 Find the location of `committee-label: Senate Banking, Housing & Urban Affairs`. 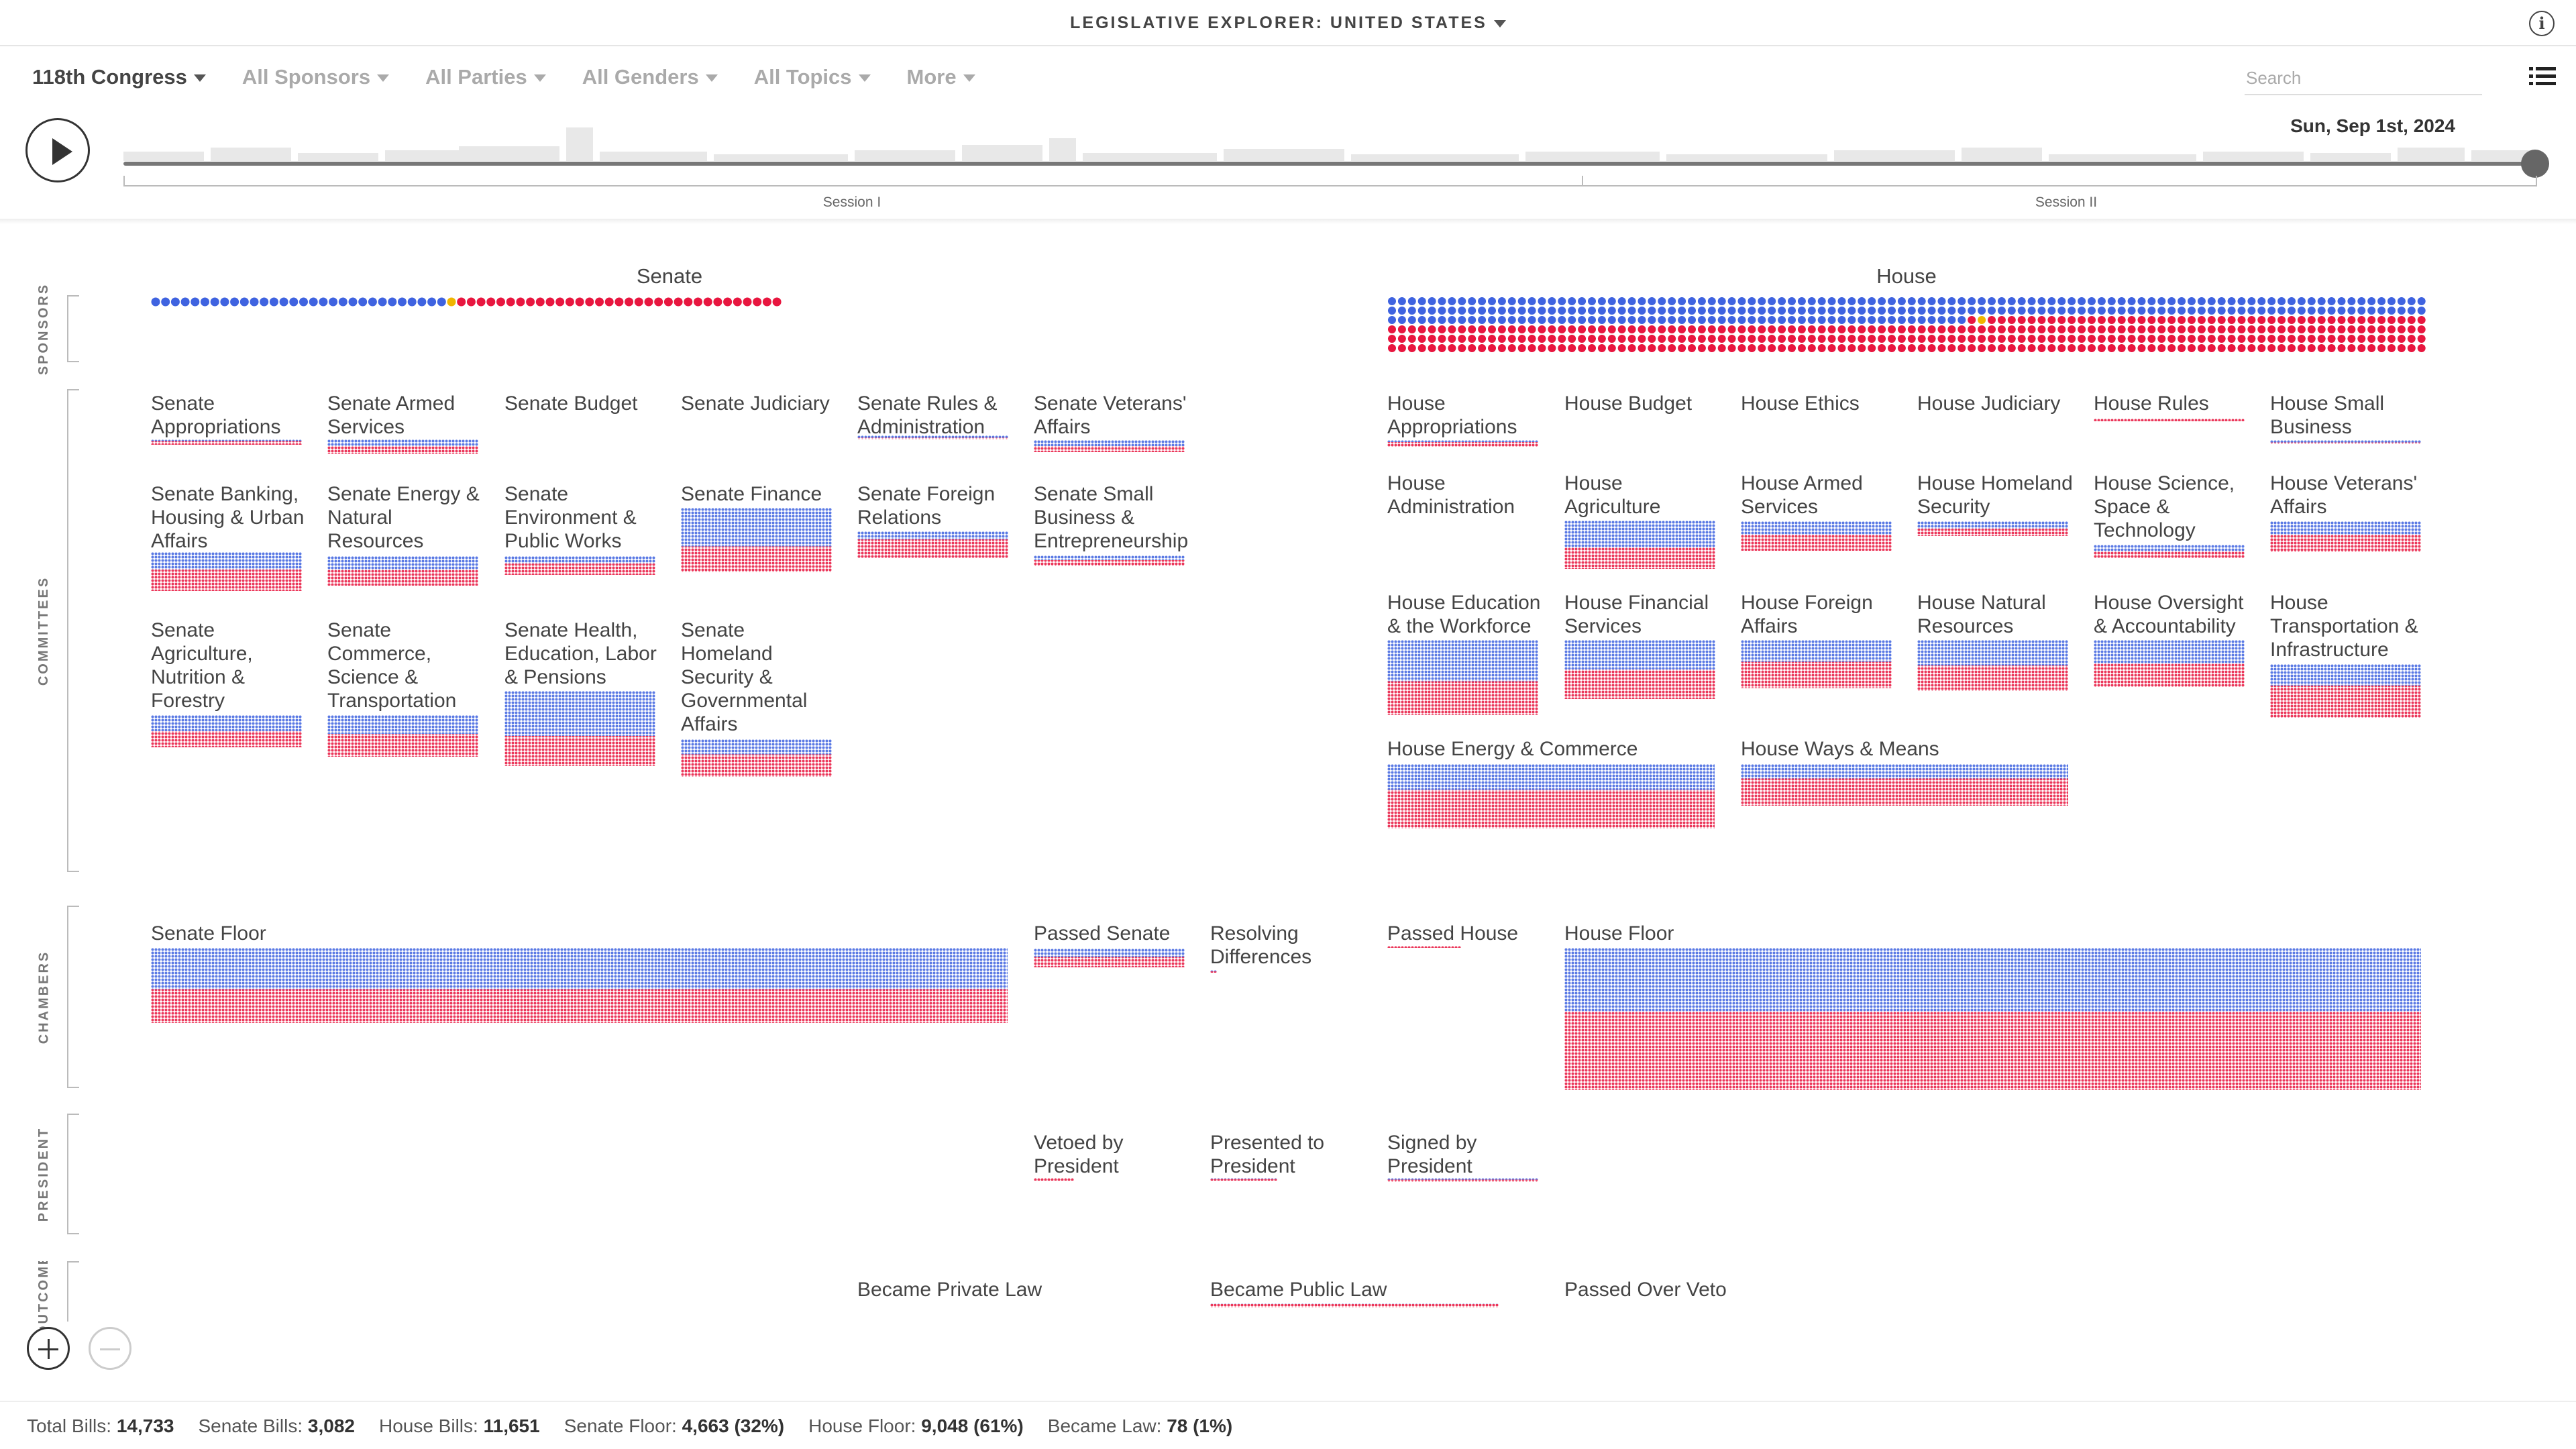

committee-label: Senate Banking, Housing & Urban Affairs is located at coordinates (228, 517).